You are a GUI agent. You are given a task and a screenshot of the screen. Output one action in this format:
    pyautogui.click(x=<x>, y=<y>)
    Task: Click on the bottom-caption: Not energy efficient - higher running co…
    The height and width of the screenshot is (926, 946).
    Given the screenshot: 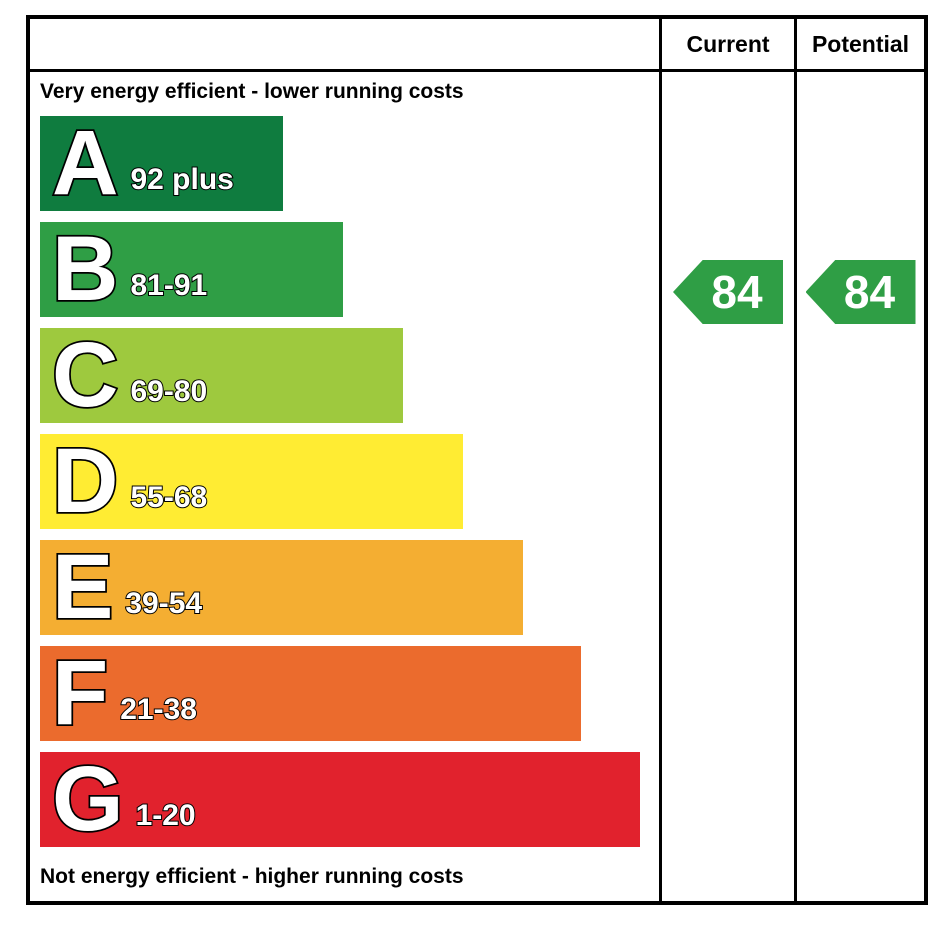 What is the action you would take?
    pyautogui.click(x=252, y=876)
    